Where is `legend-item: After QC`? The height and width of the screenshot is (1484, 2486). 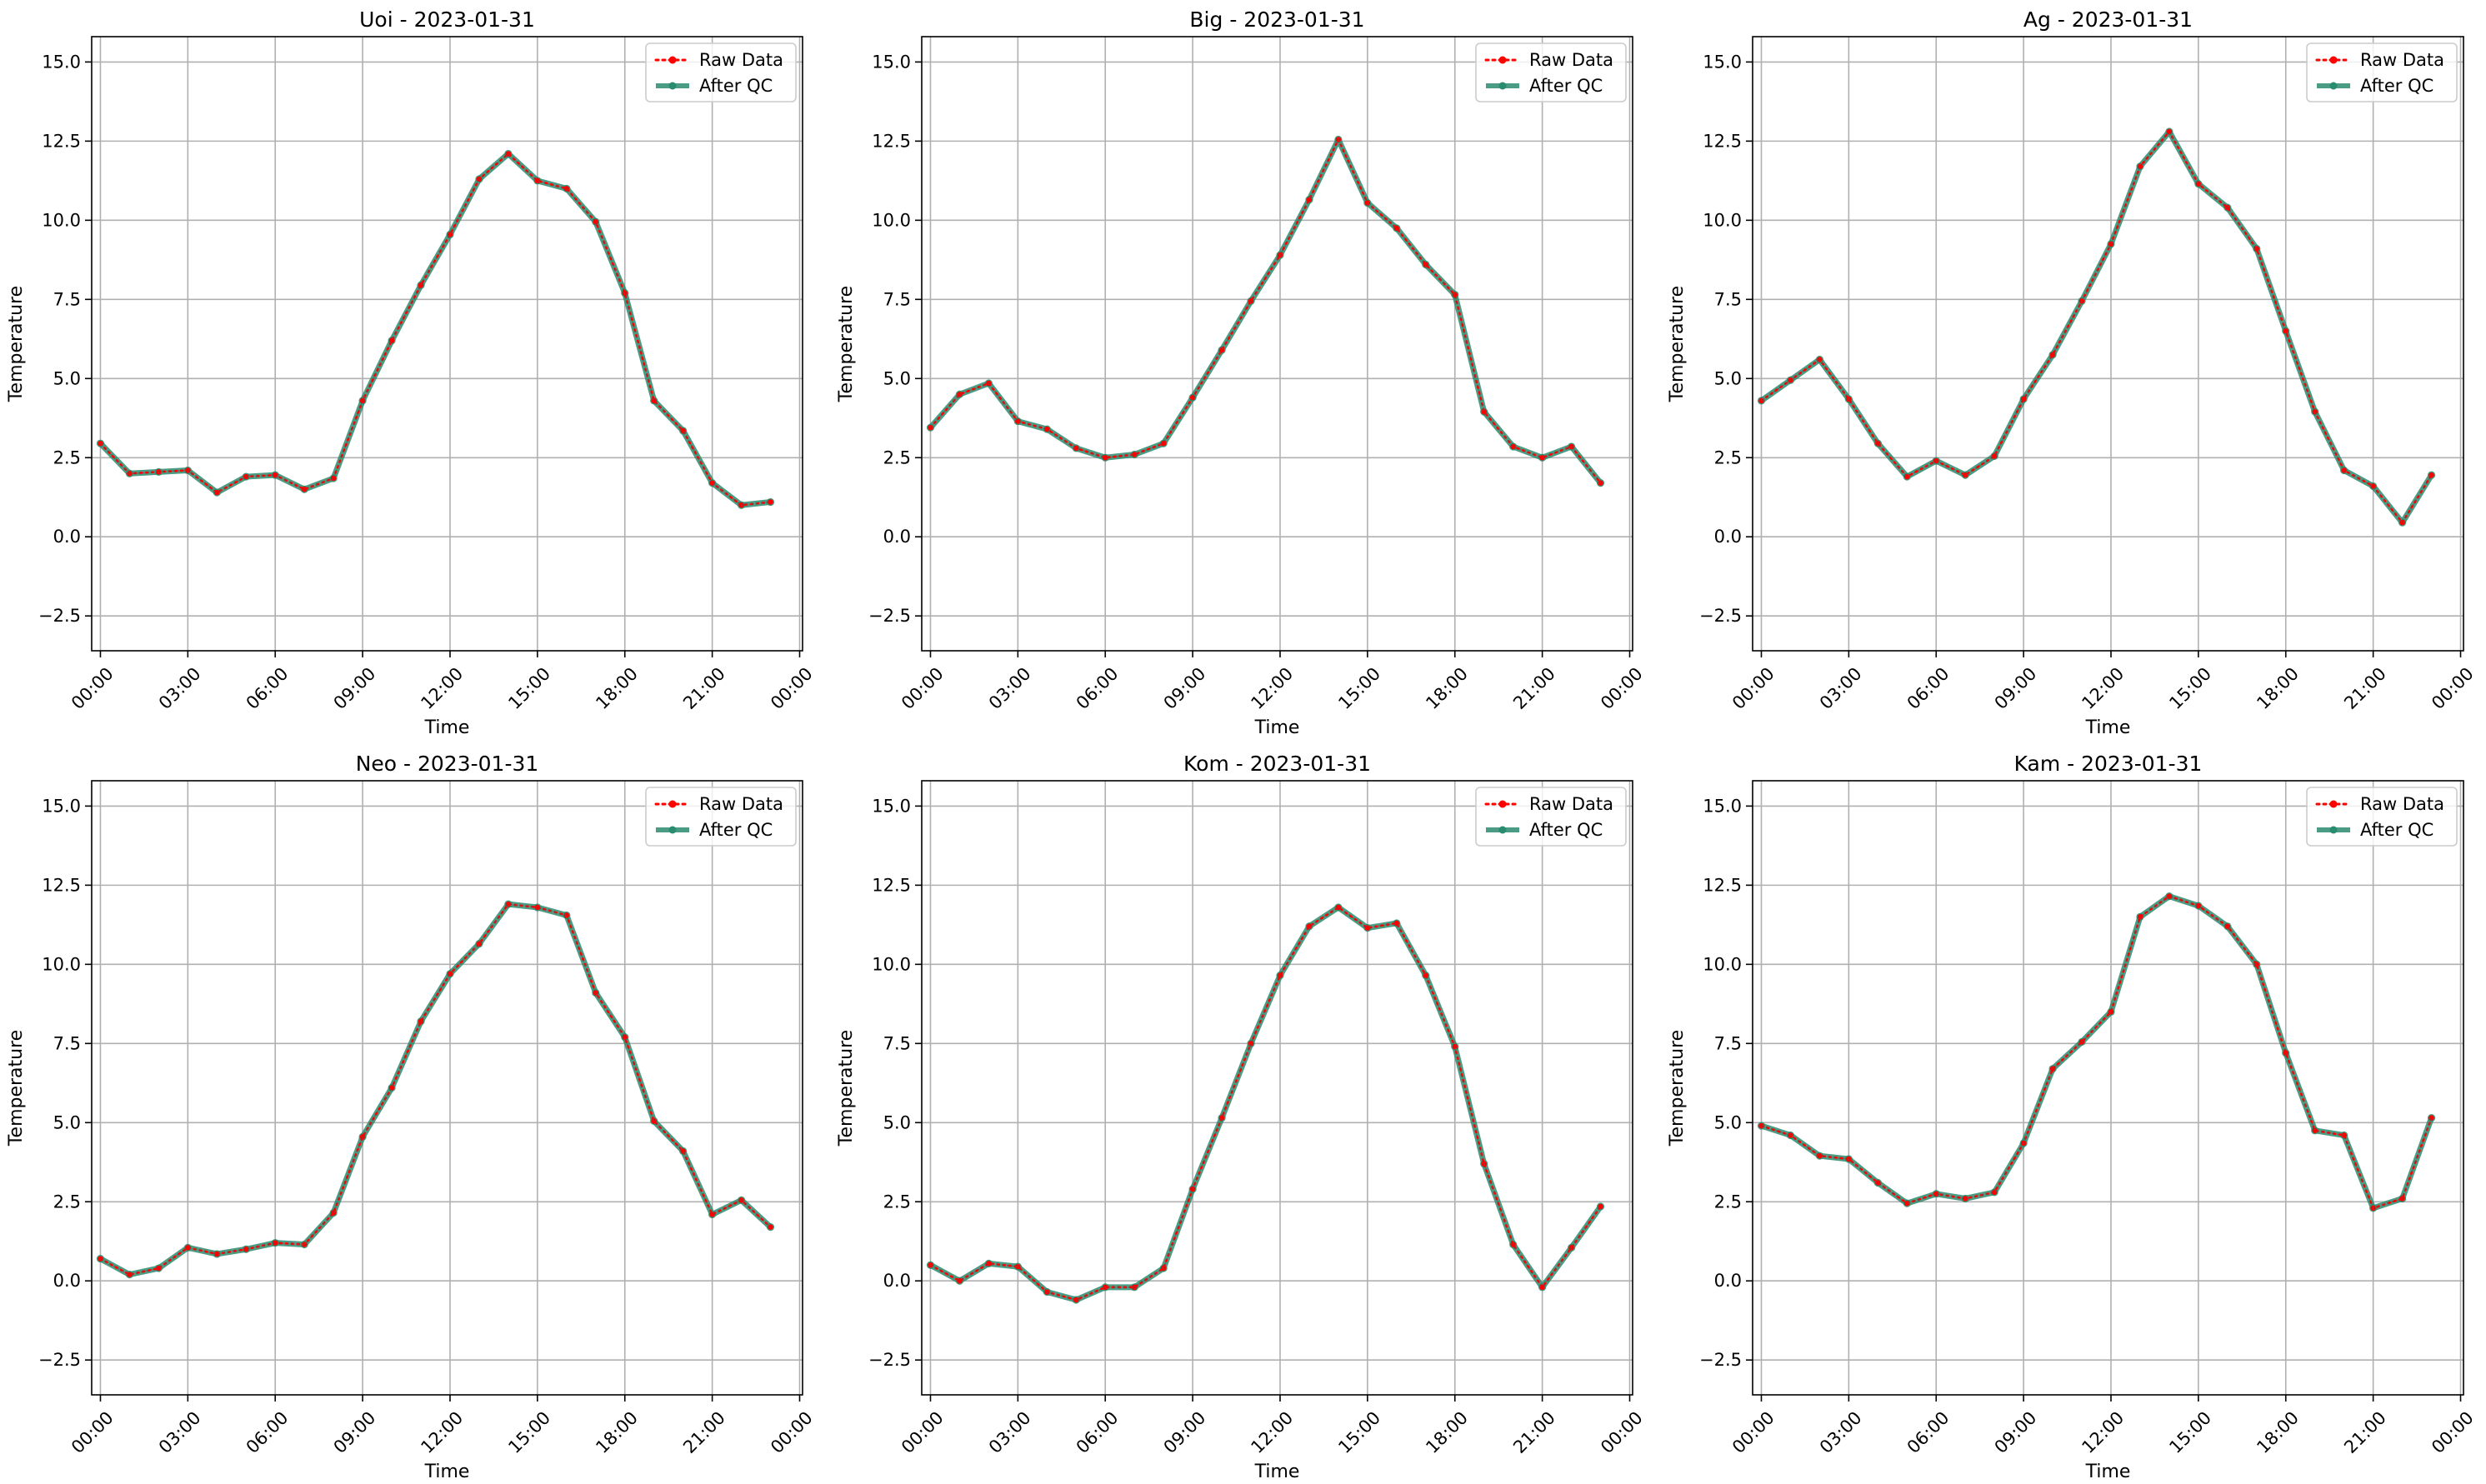 legend-item: After QC is located at coordinates (714, 86).